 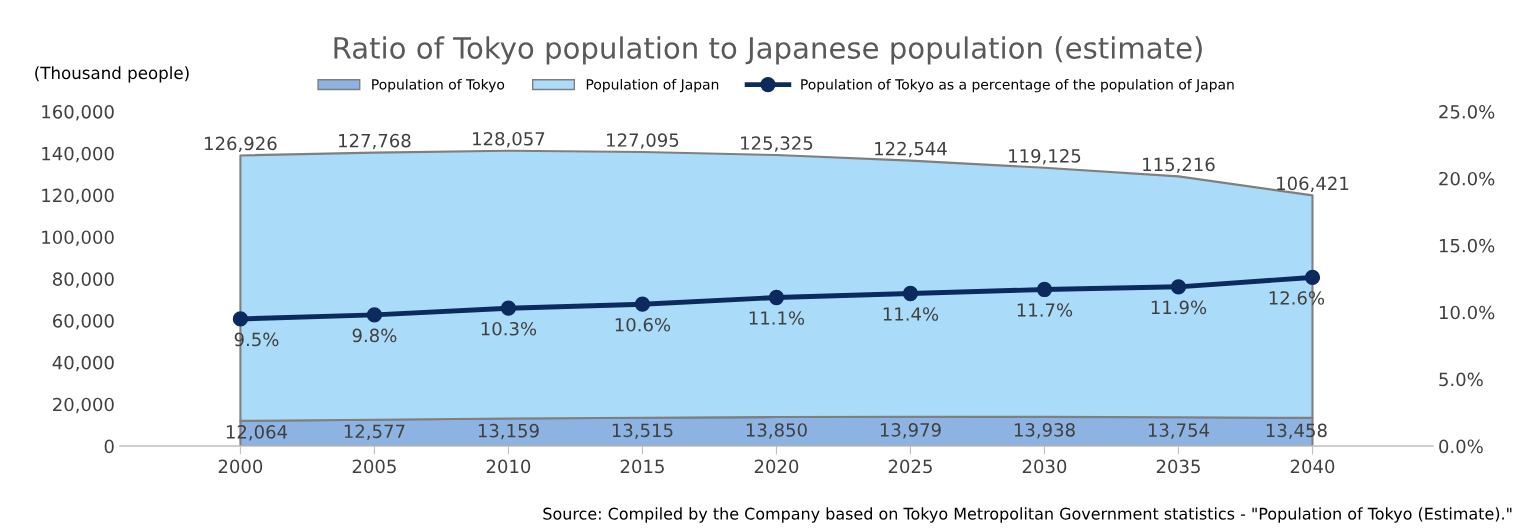 What do you see at coordinates (83, 405) in the screenshot?
I see `y-tick-label: 20,000` at bounding box center [83, 405].